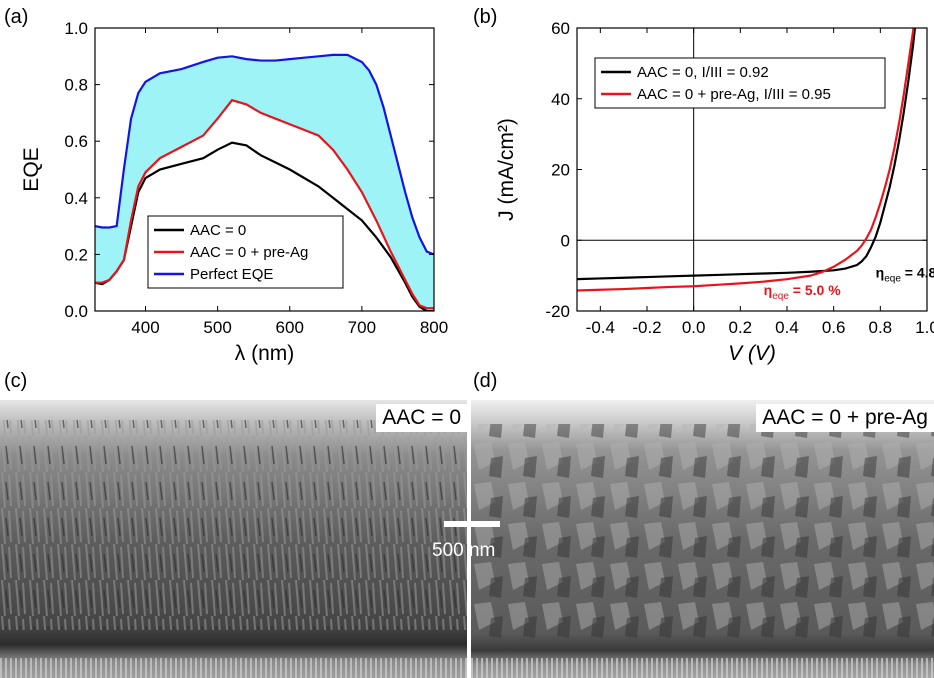 The width and height of the screenshot is (934, 678). What do you see at coordinates (924, 327) in the screenshot?
I see `x-tick-label: 1.0` at bounding box center [924, 327].